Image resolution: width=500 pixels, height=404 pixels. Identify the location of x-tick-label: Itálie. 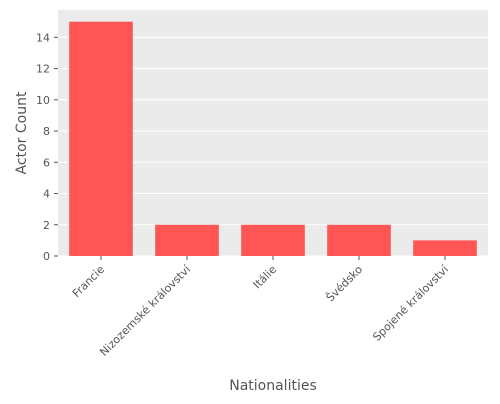
(265, 277).